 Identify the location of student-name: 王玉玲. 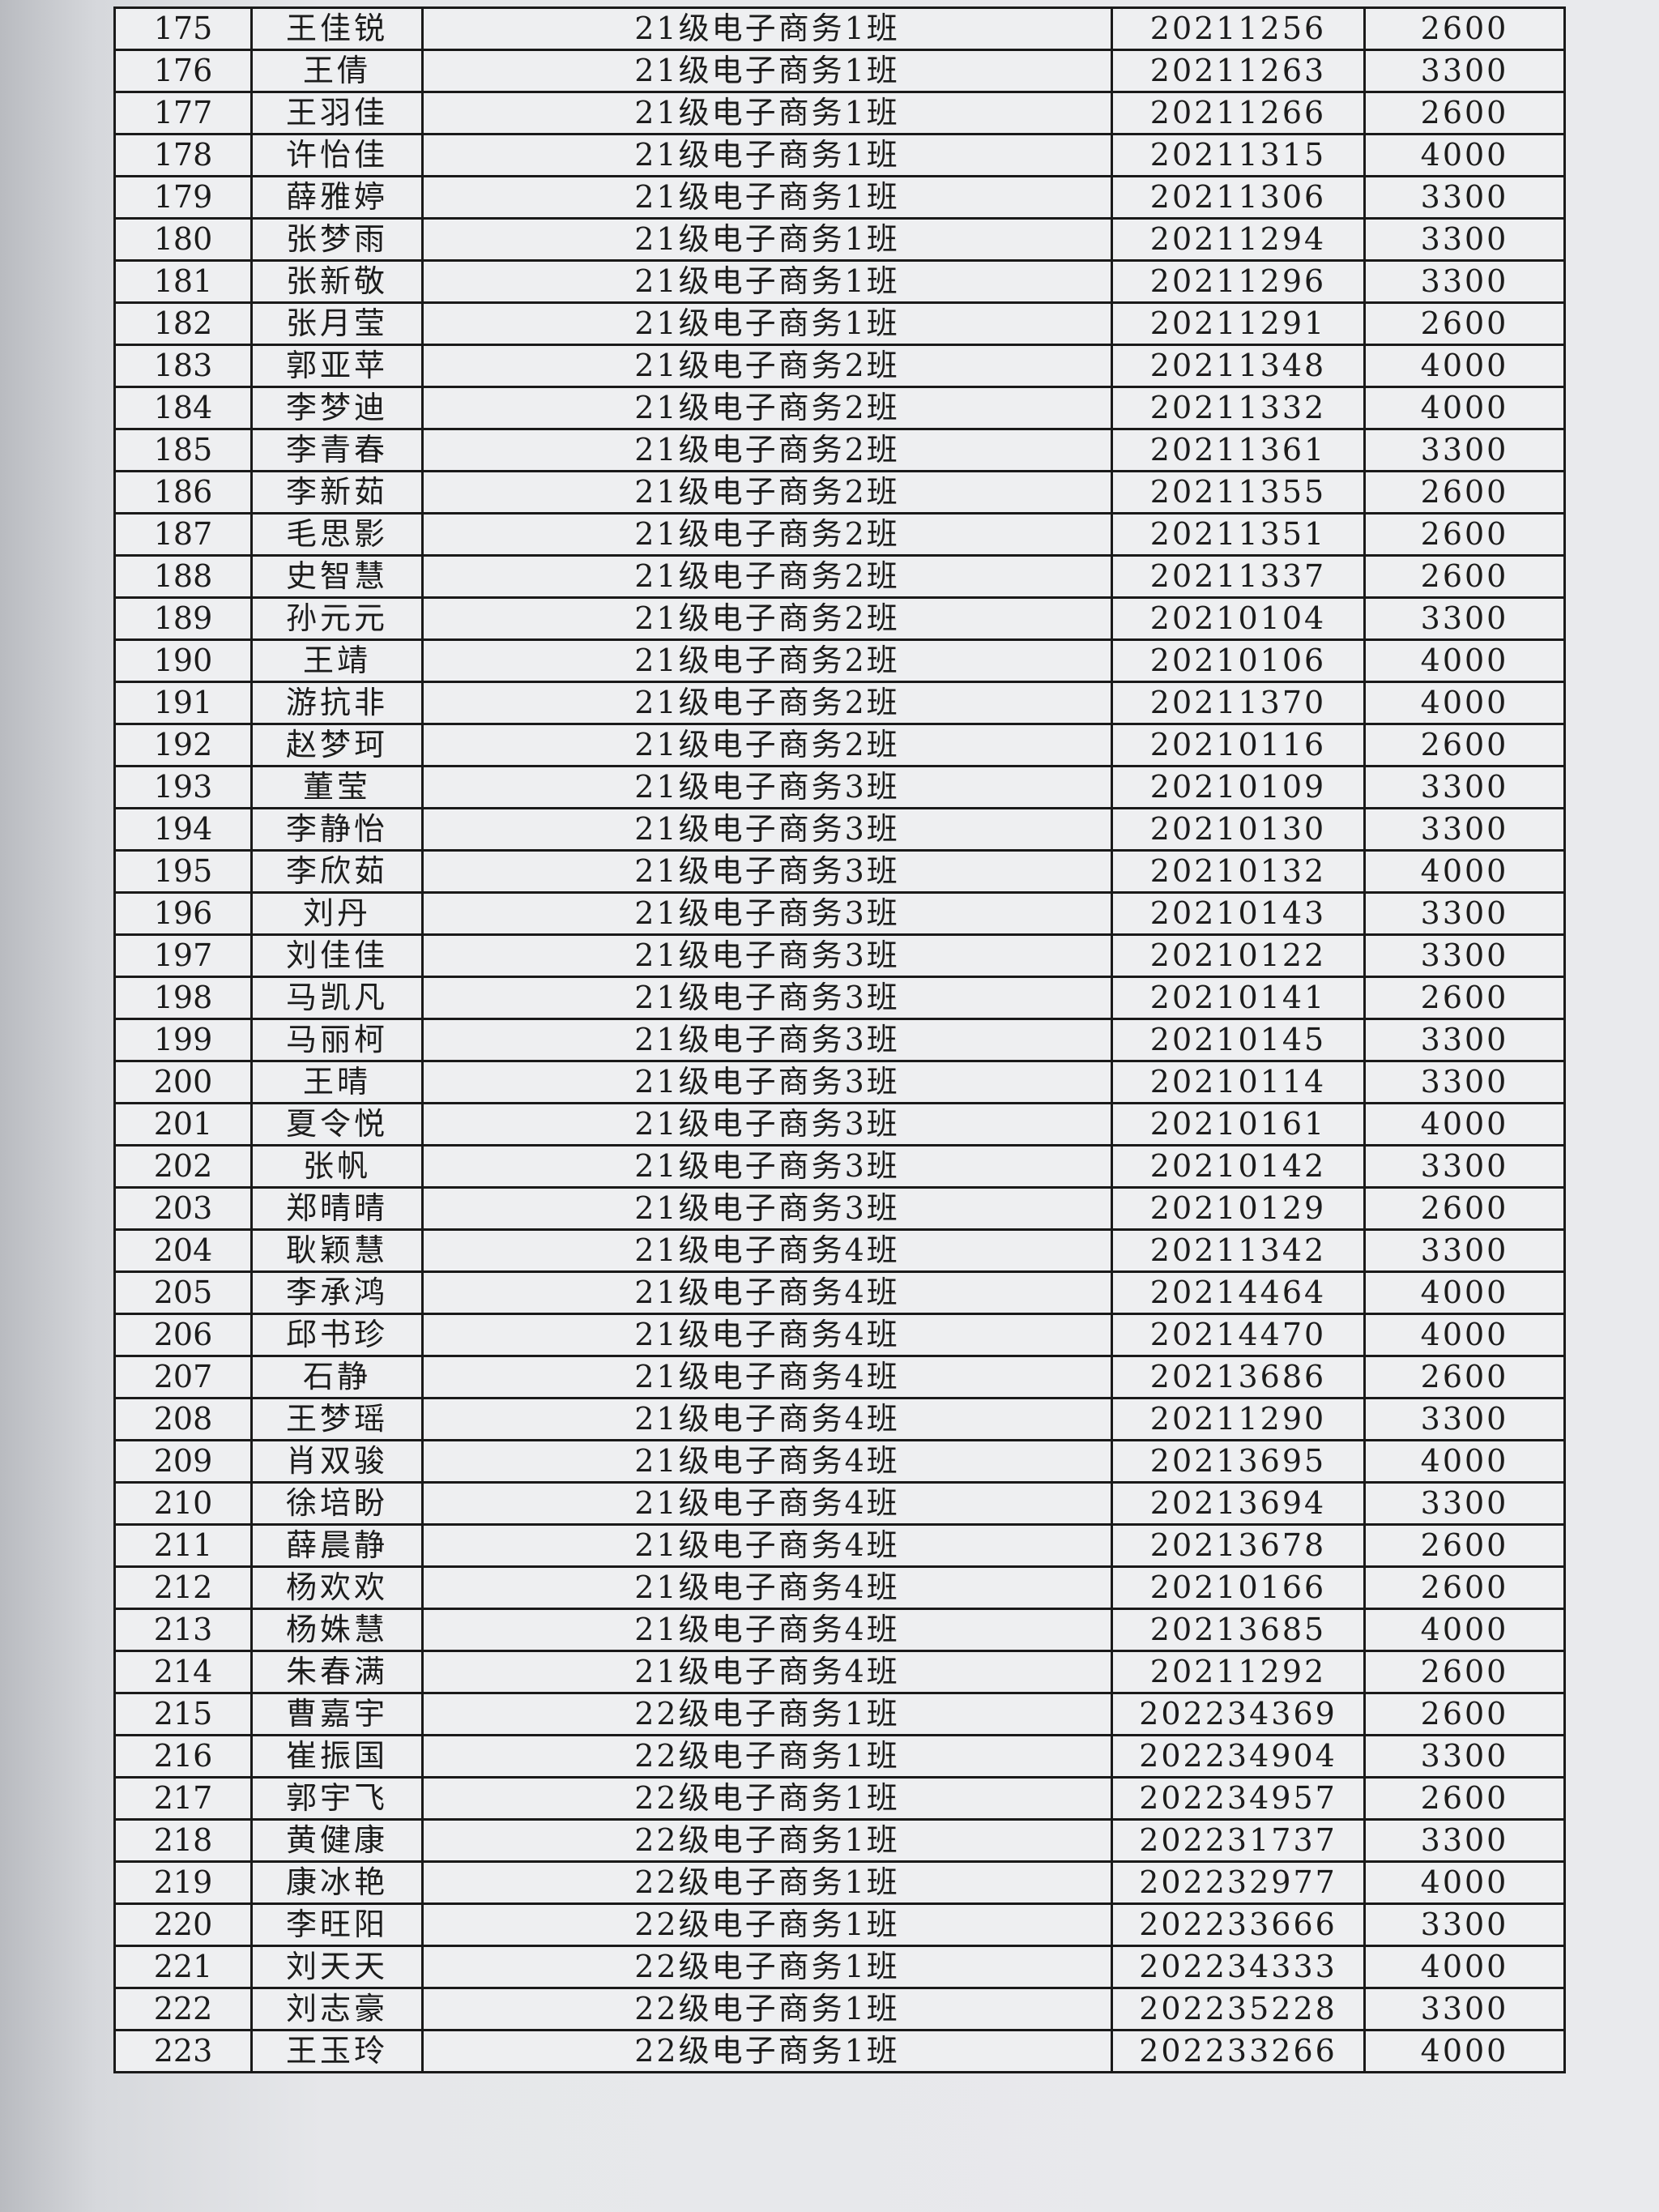
(337, 2051).